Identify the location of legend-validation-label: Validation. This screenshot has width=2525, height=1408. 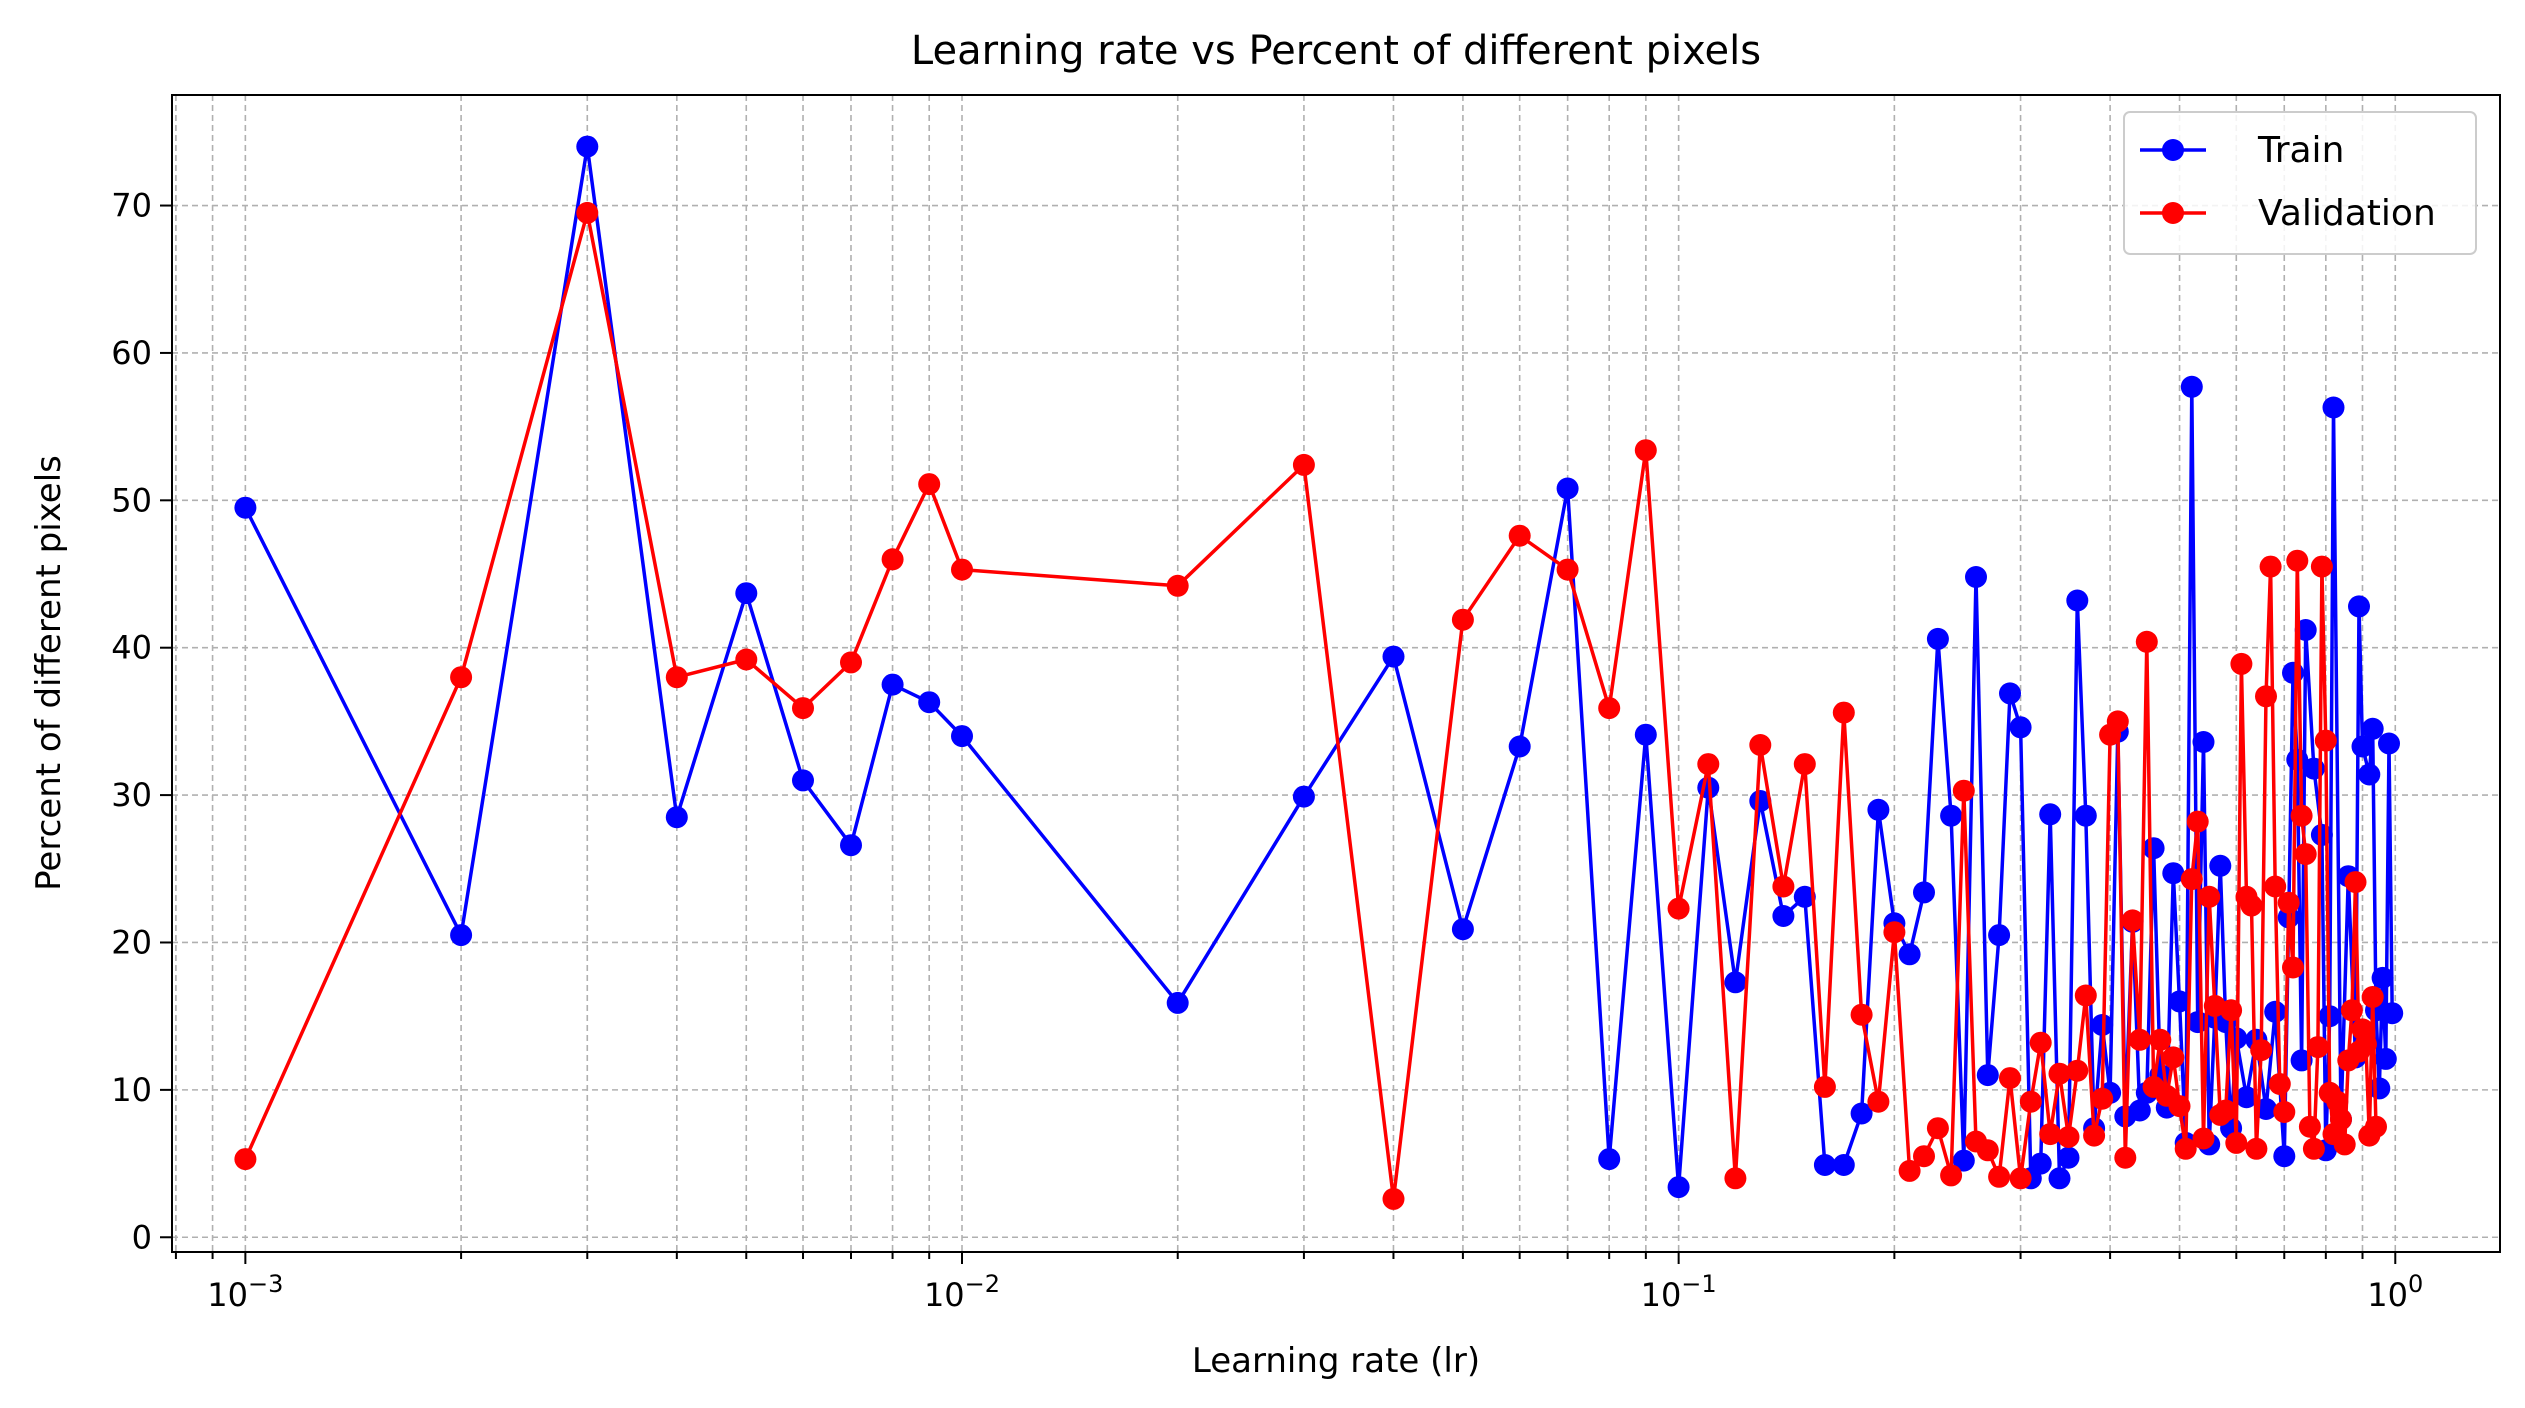
(2347, 213).